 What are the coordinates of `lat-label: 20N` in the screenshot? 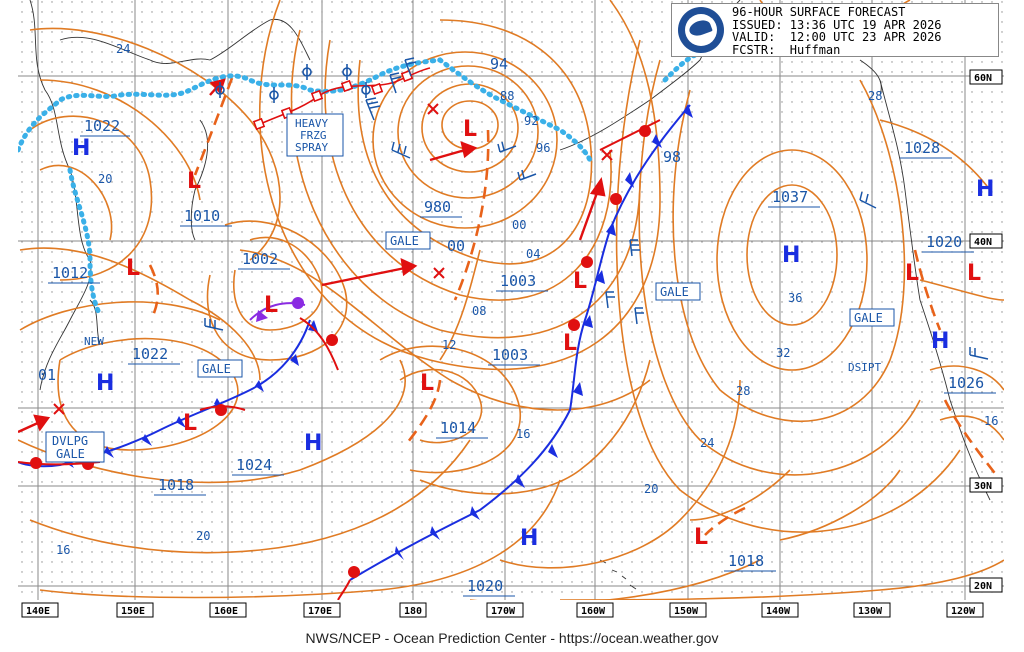 It's located at (983, 586).